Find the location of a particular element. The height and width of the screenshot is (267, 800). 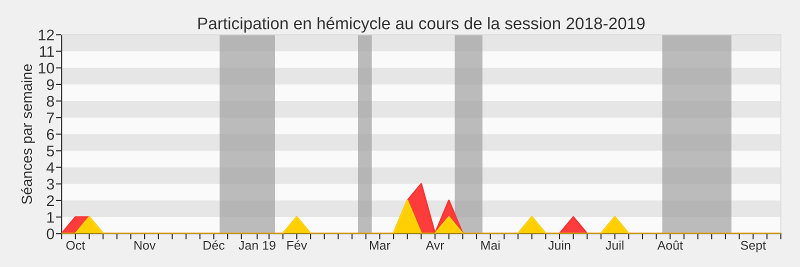

y-tick-label: 8 is located at coordinates (50, 101).